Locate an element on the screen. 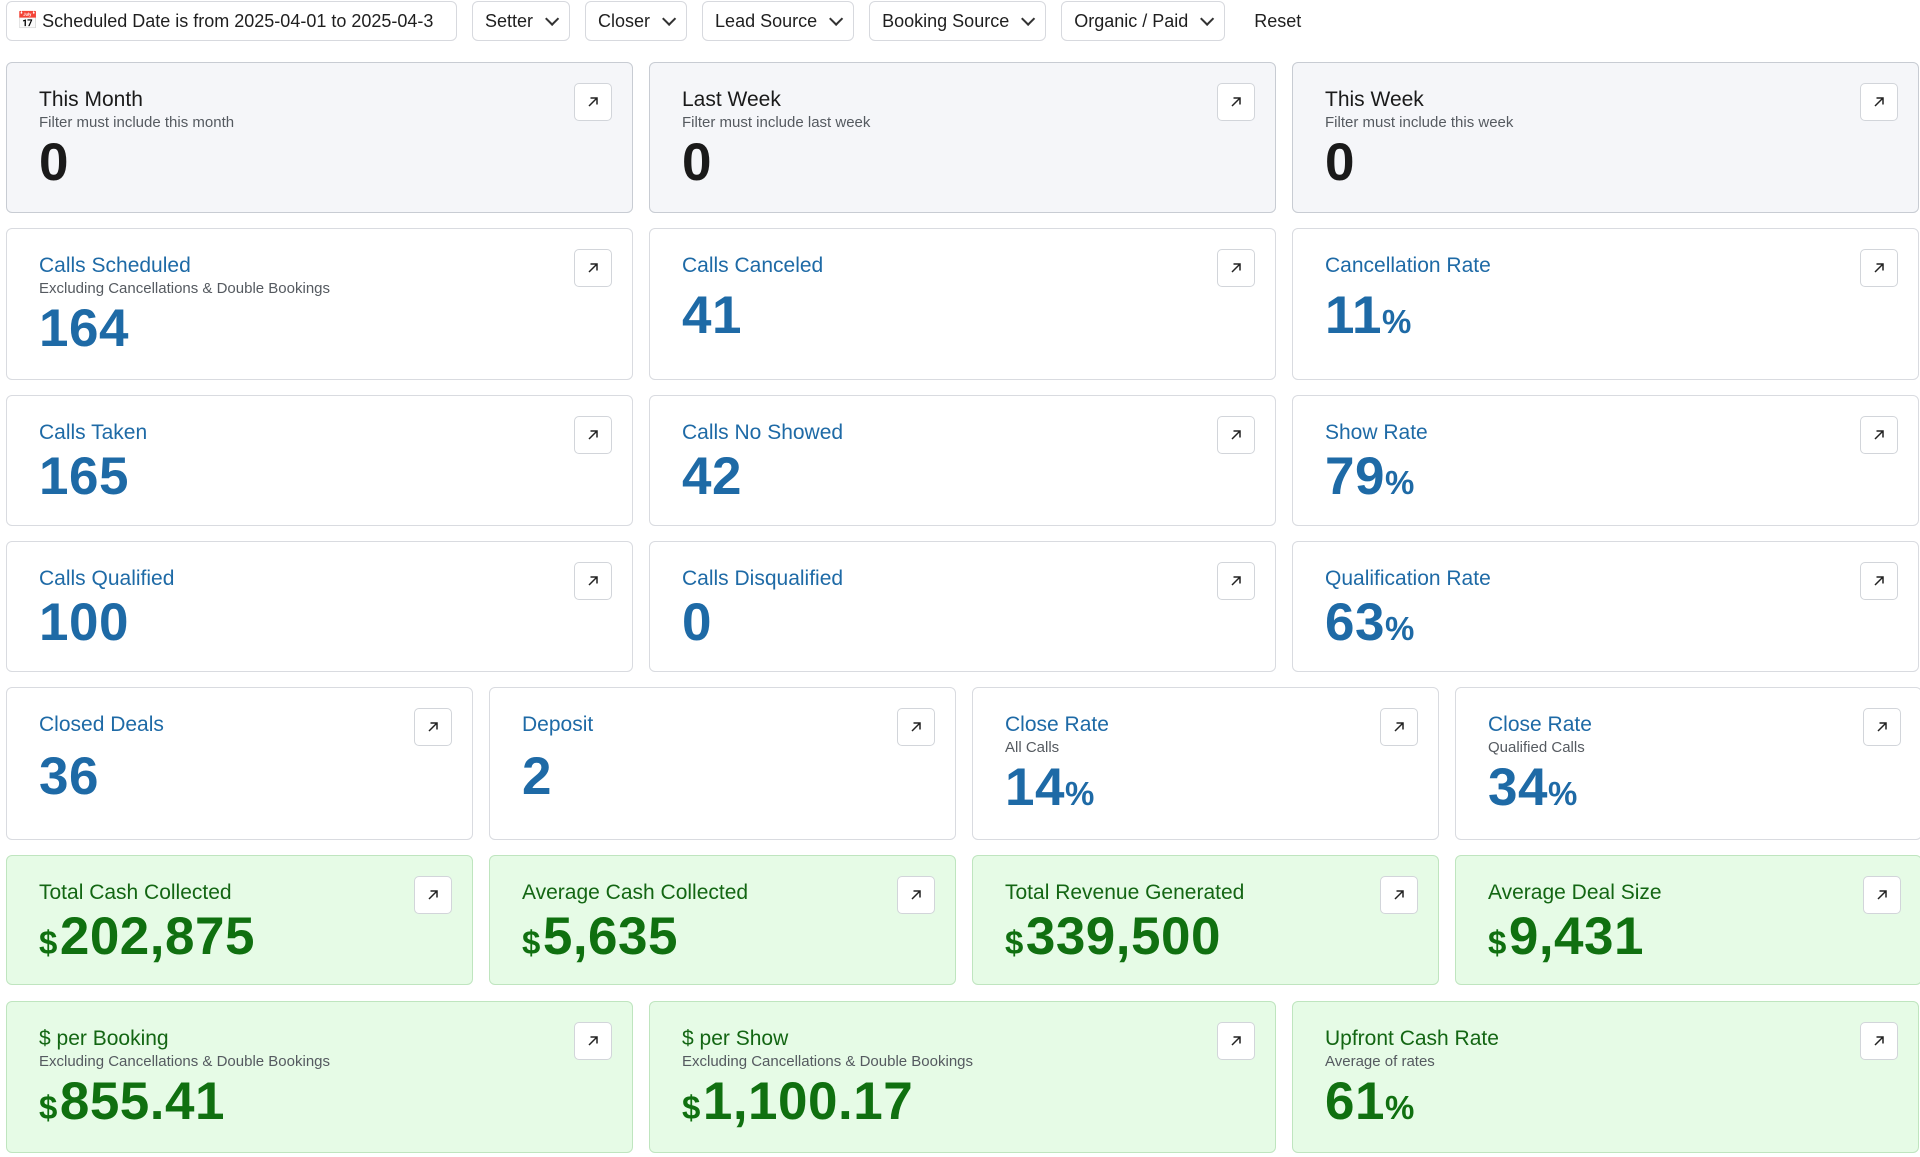 Image resolution: width=1920 pixels, height=1157 pixels. booking-source-filter: Booking Source is located at coordinates (958, 21).